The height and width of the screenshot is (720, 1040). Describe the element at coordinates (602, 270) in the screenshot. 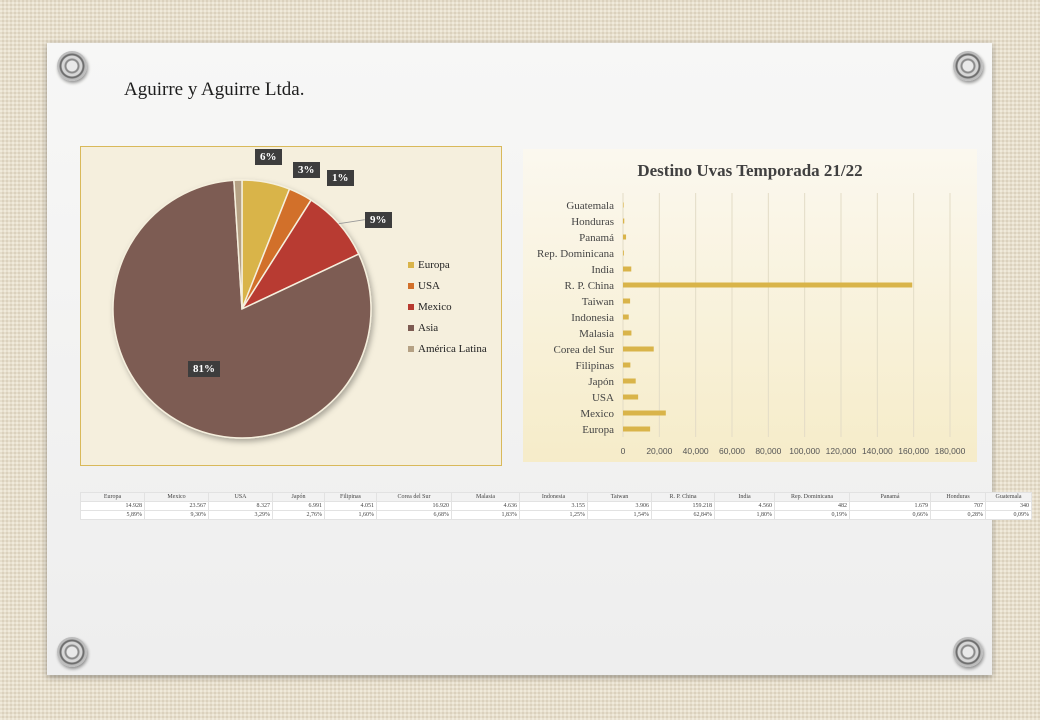

I see `category-label-india: India` at that location.